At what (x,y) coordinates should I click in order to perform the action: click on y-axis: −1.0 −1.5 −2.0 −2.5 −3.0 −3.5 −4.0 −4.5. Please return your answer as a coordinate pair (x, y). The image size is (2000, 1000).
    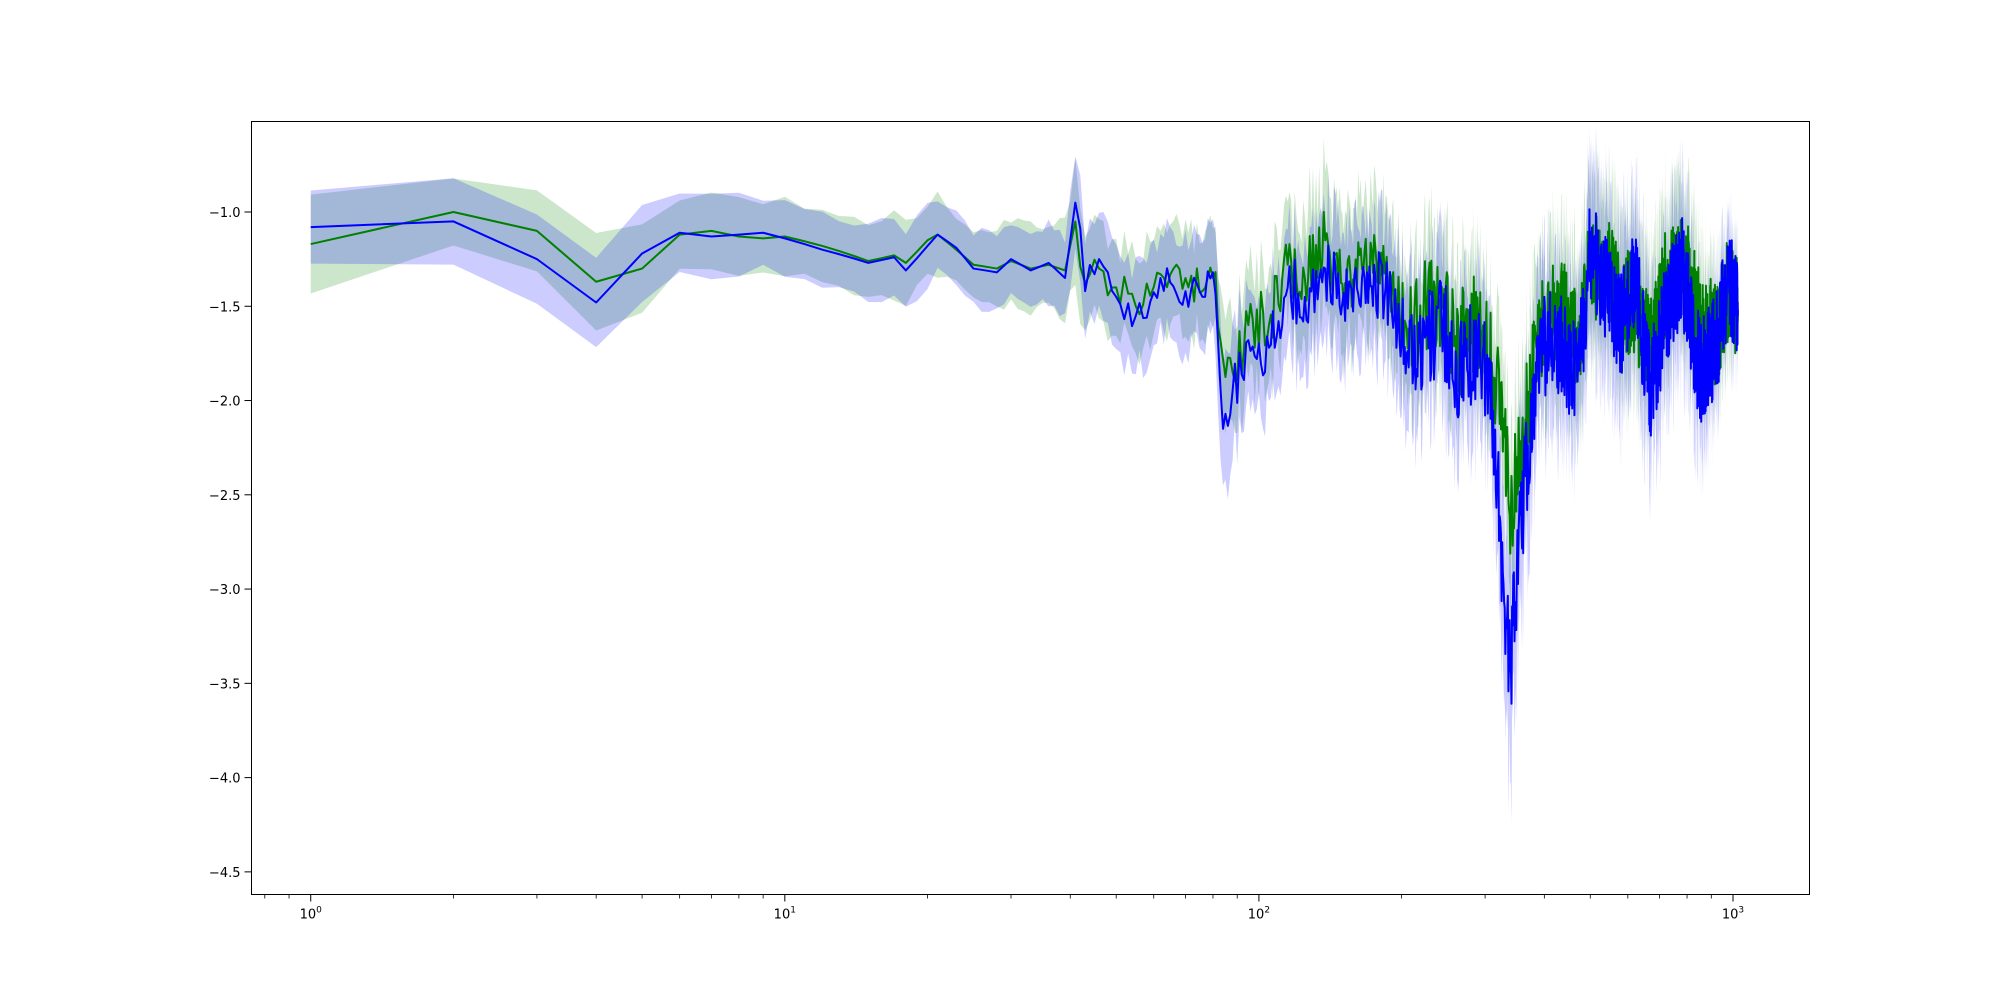
    Looking at the image, I should click on (230, 543).